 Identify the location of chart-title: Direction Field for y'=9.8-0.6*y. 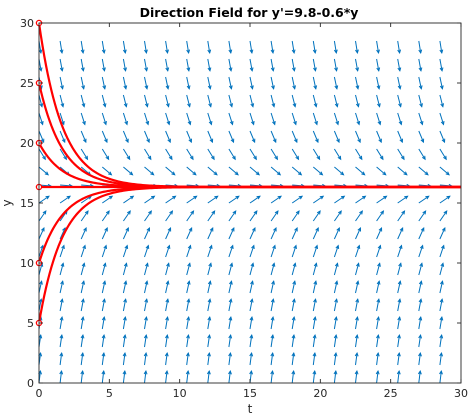
(249, 12).